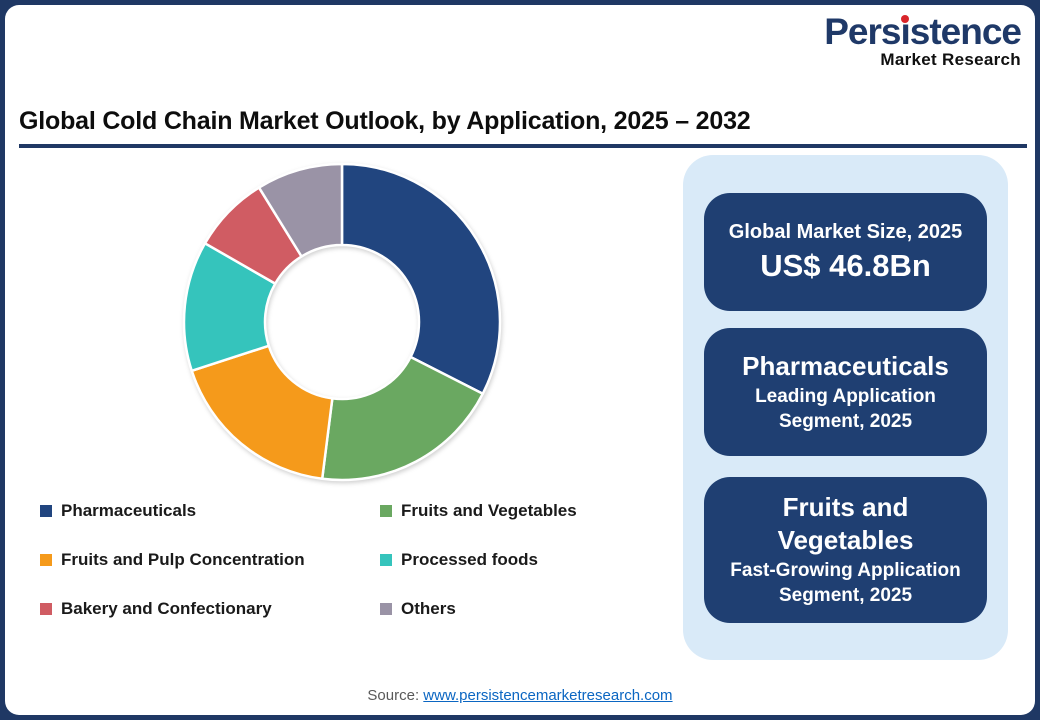  I want to click on legend-item-processed-foods: Processed foods, so click(478, 560).